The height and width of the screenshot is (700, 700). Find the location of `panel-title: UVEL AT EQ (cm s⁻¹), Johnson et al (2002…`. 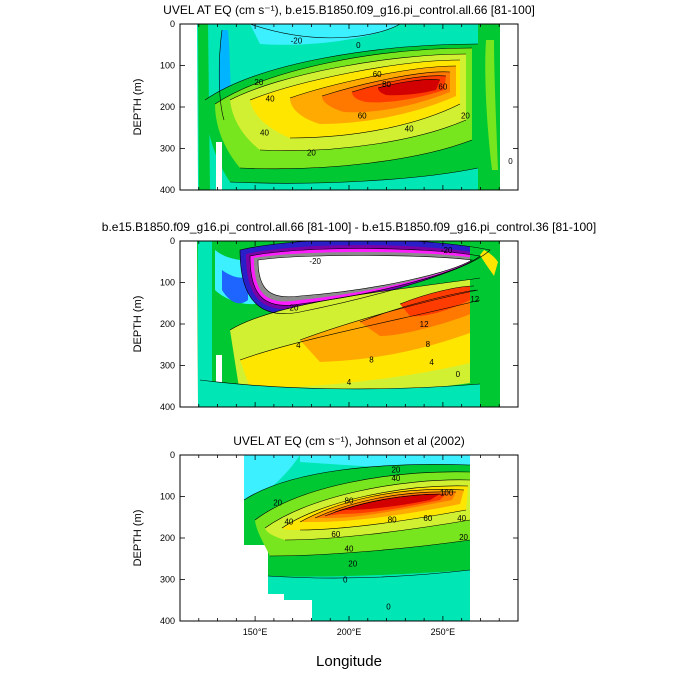

panel-title: UVEL AT EQ (cm s⁻¹), Johnson et al (2002… is located at coordinates (349, 441).